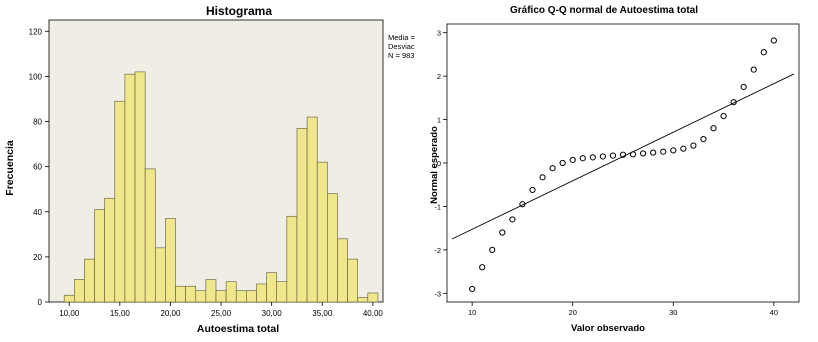 The width and height of the screenshot is (818, 342). What do you see at coordinates (36, 31) in the screenshot?
I see `histogram-y-tick-label: 120` at bounding box center [36, 31].